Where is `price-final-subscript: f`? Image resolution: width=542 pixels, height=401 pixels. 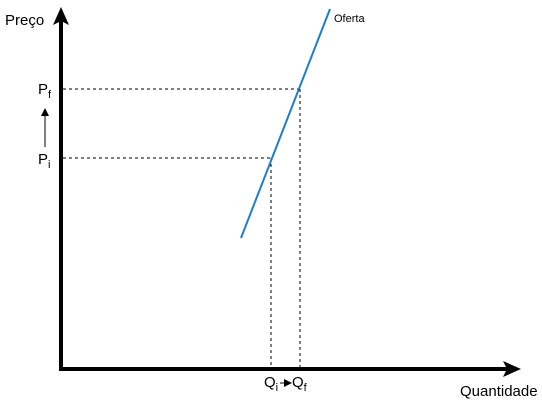
price-final-subscript: f is located at coordinates (50, 95).